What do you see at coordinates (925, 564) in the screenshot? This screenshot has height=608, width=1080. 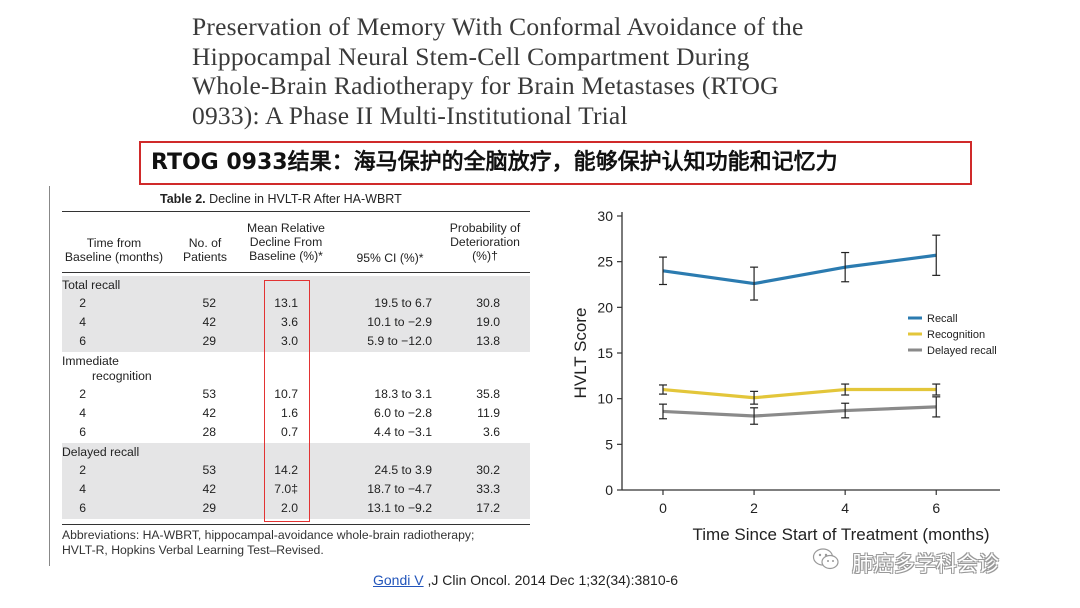 I see `watermark-text: 肺癌多学科会诊` at bounding box center [925, 564].